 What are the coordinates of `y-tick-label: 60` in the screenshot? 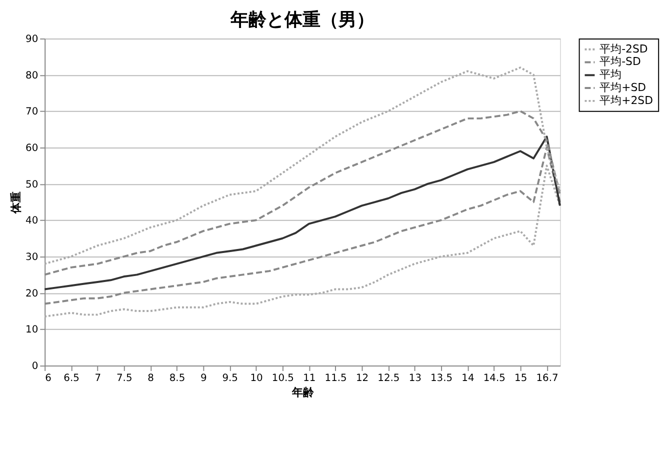 It's located at (32, 148).